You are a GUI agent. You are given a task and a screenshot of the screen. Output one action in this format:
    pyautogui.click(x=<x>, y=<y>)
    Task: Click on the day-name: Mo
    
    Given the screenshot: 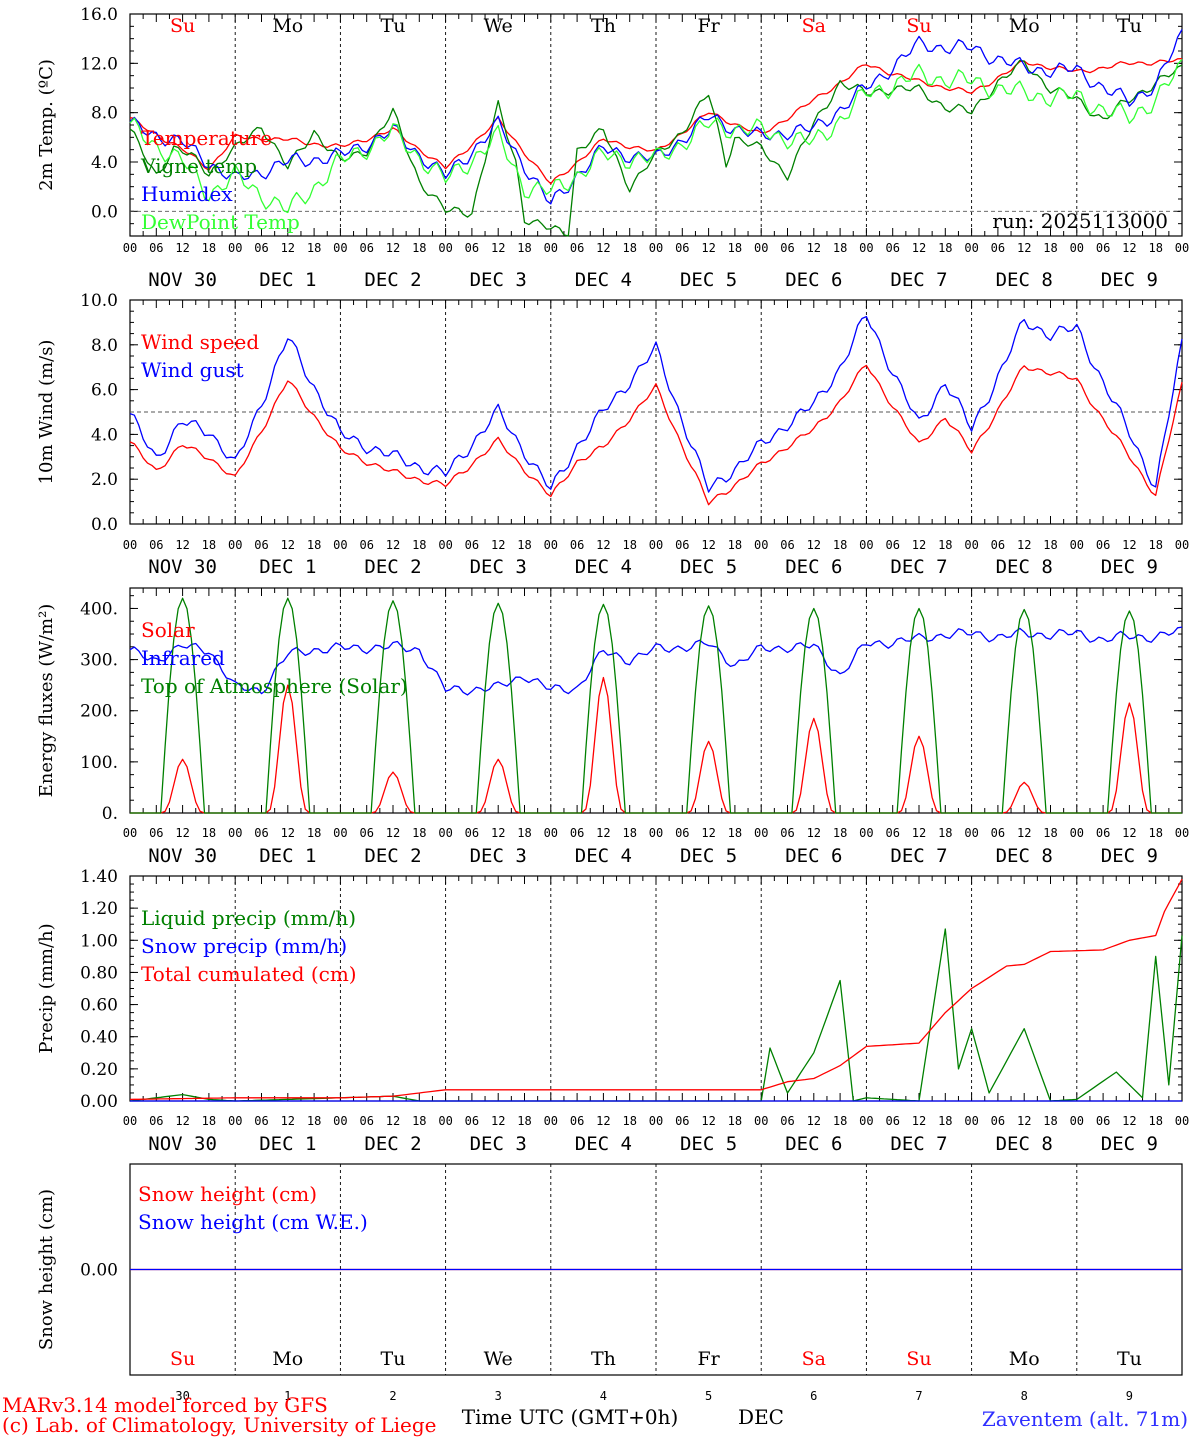 What is the action you would take?
    pyautogui.click(x=287, y=26)
    